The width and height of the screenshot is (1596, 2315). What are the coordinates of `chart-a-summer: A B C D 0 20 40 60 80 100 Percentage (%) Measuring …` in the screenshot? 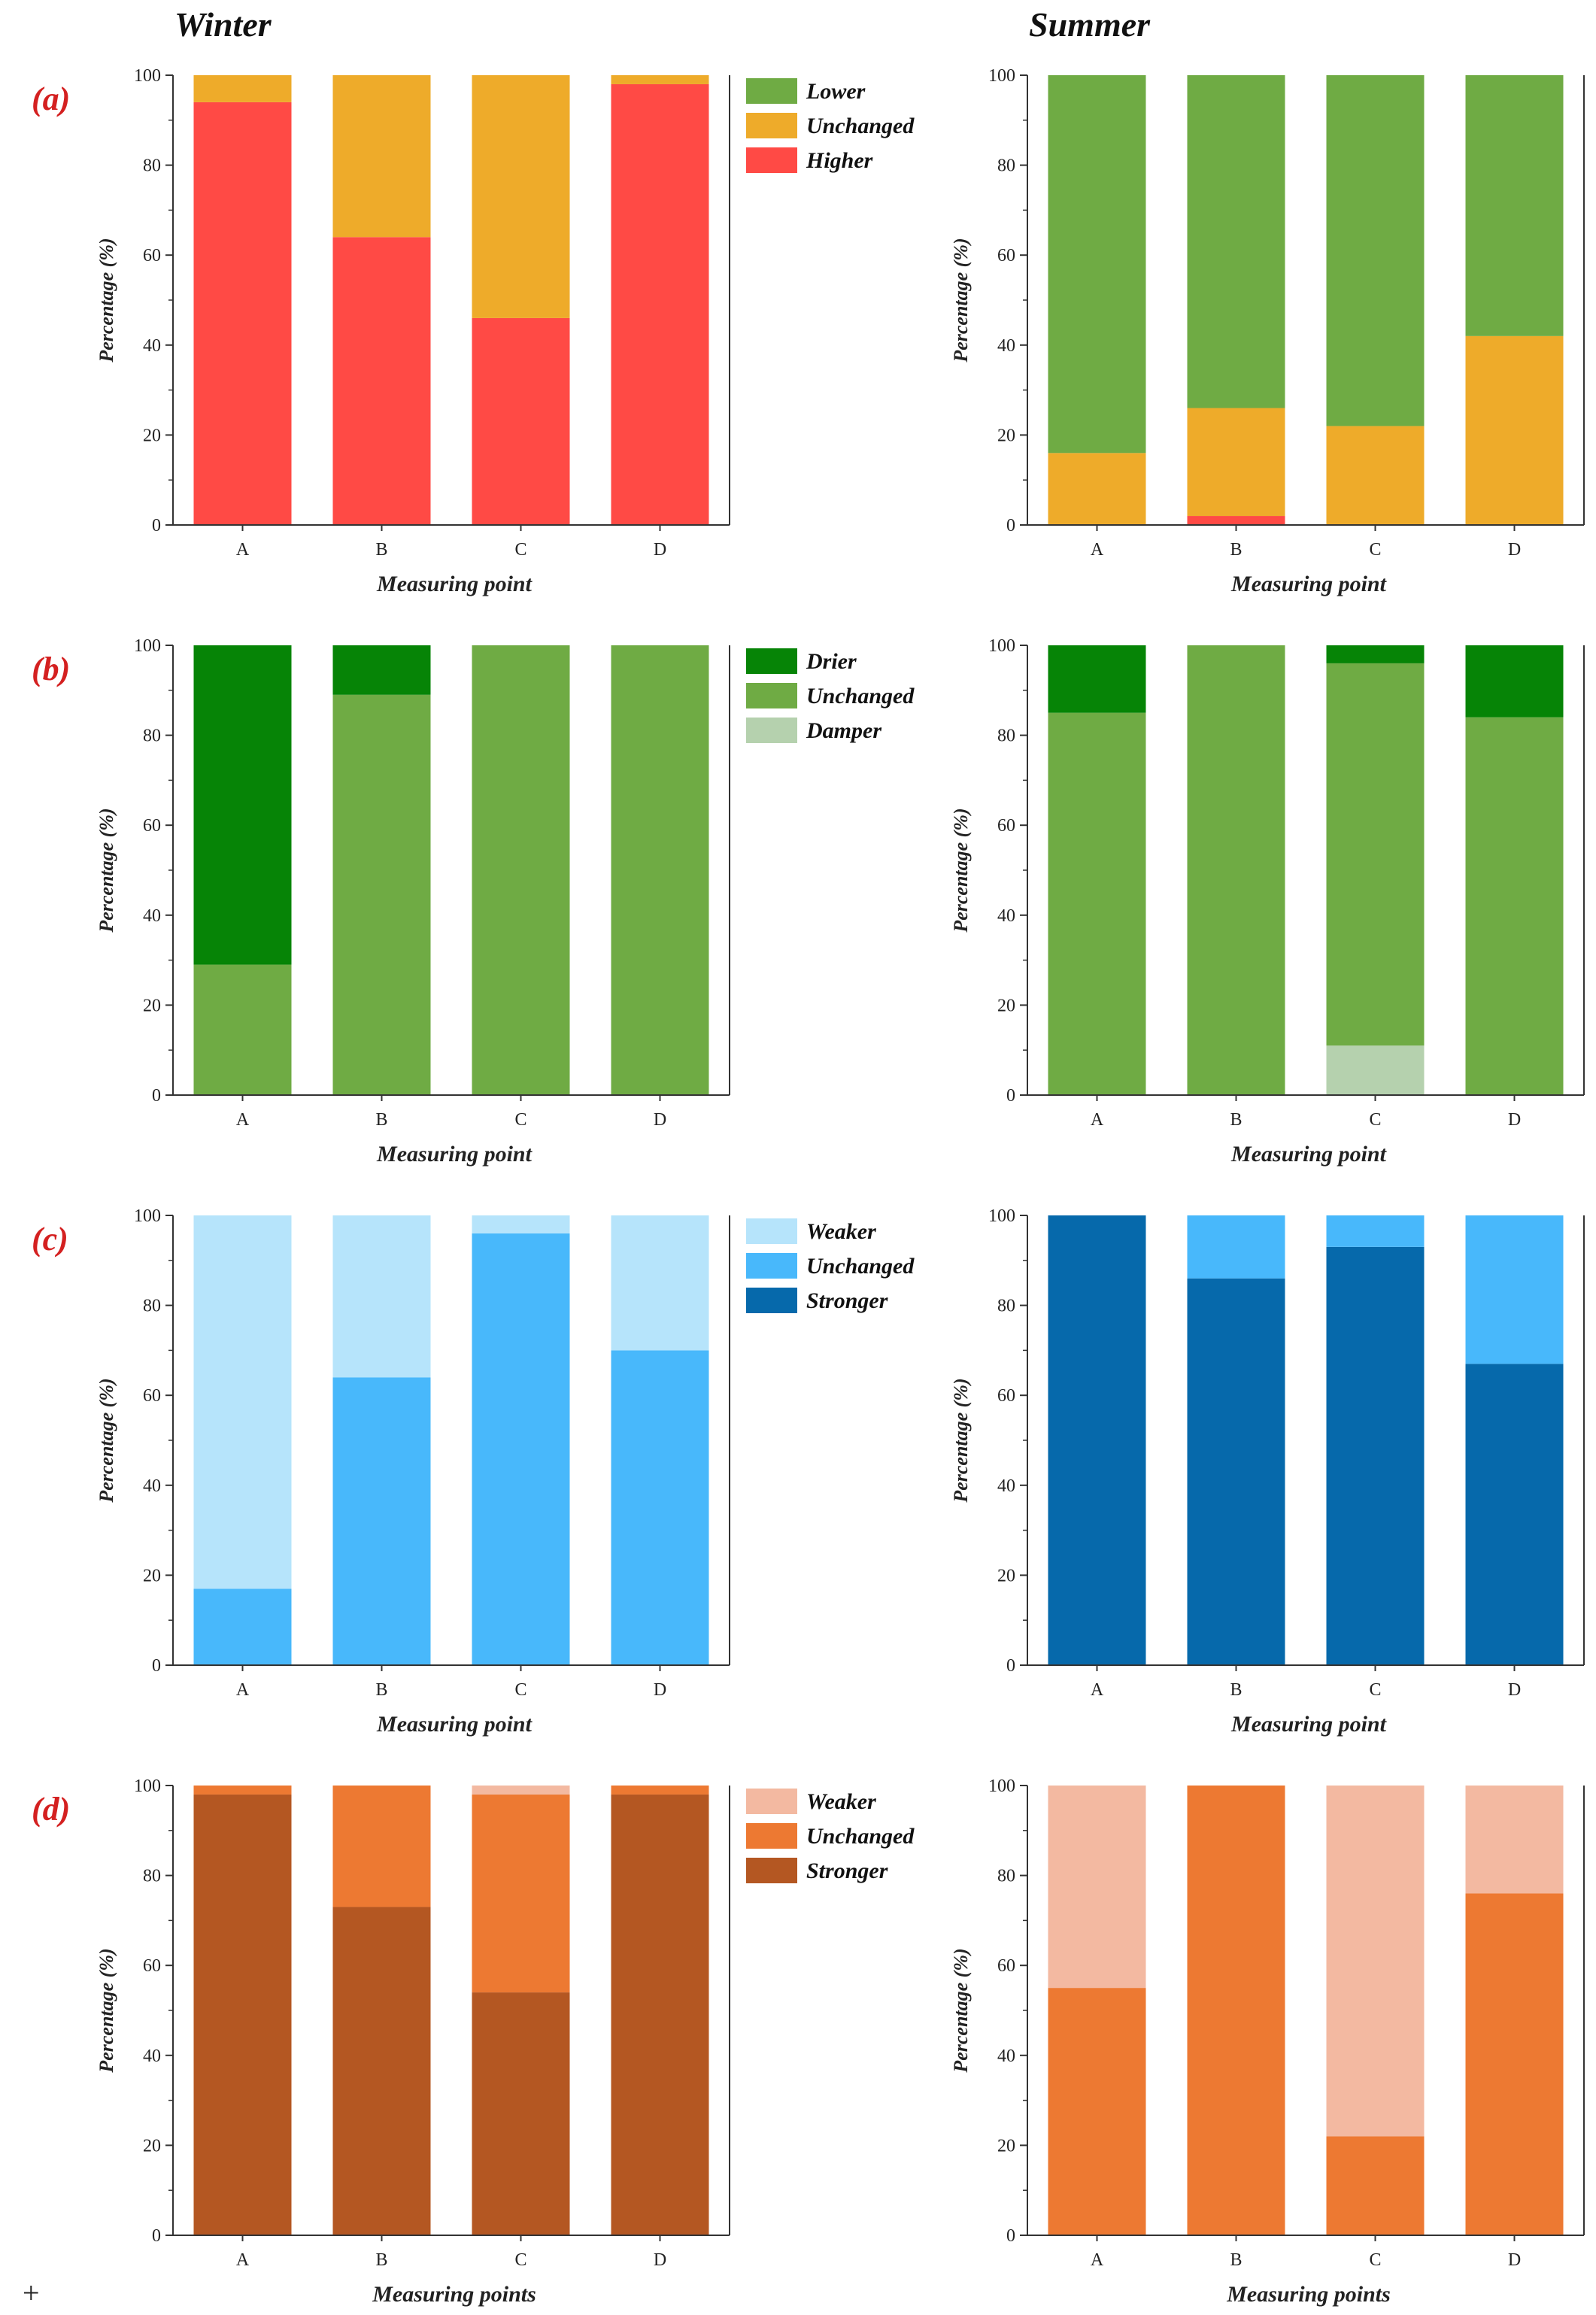 It's located at (1267, 331).